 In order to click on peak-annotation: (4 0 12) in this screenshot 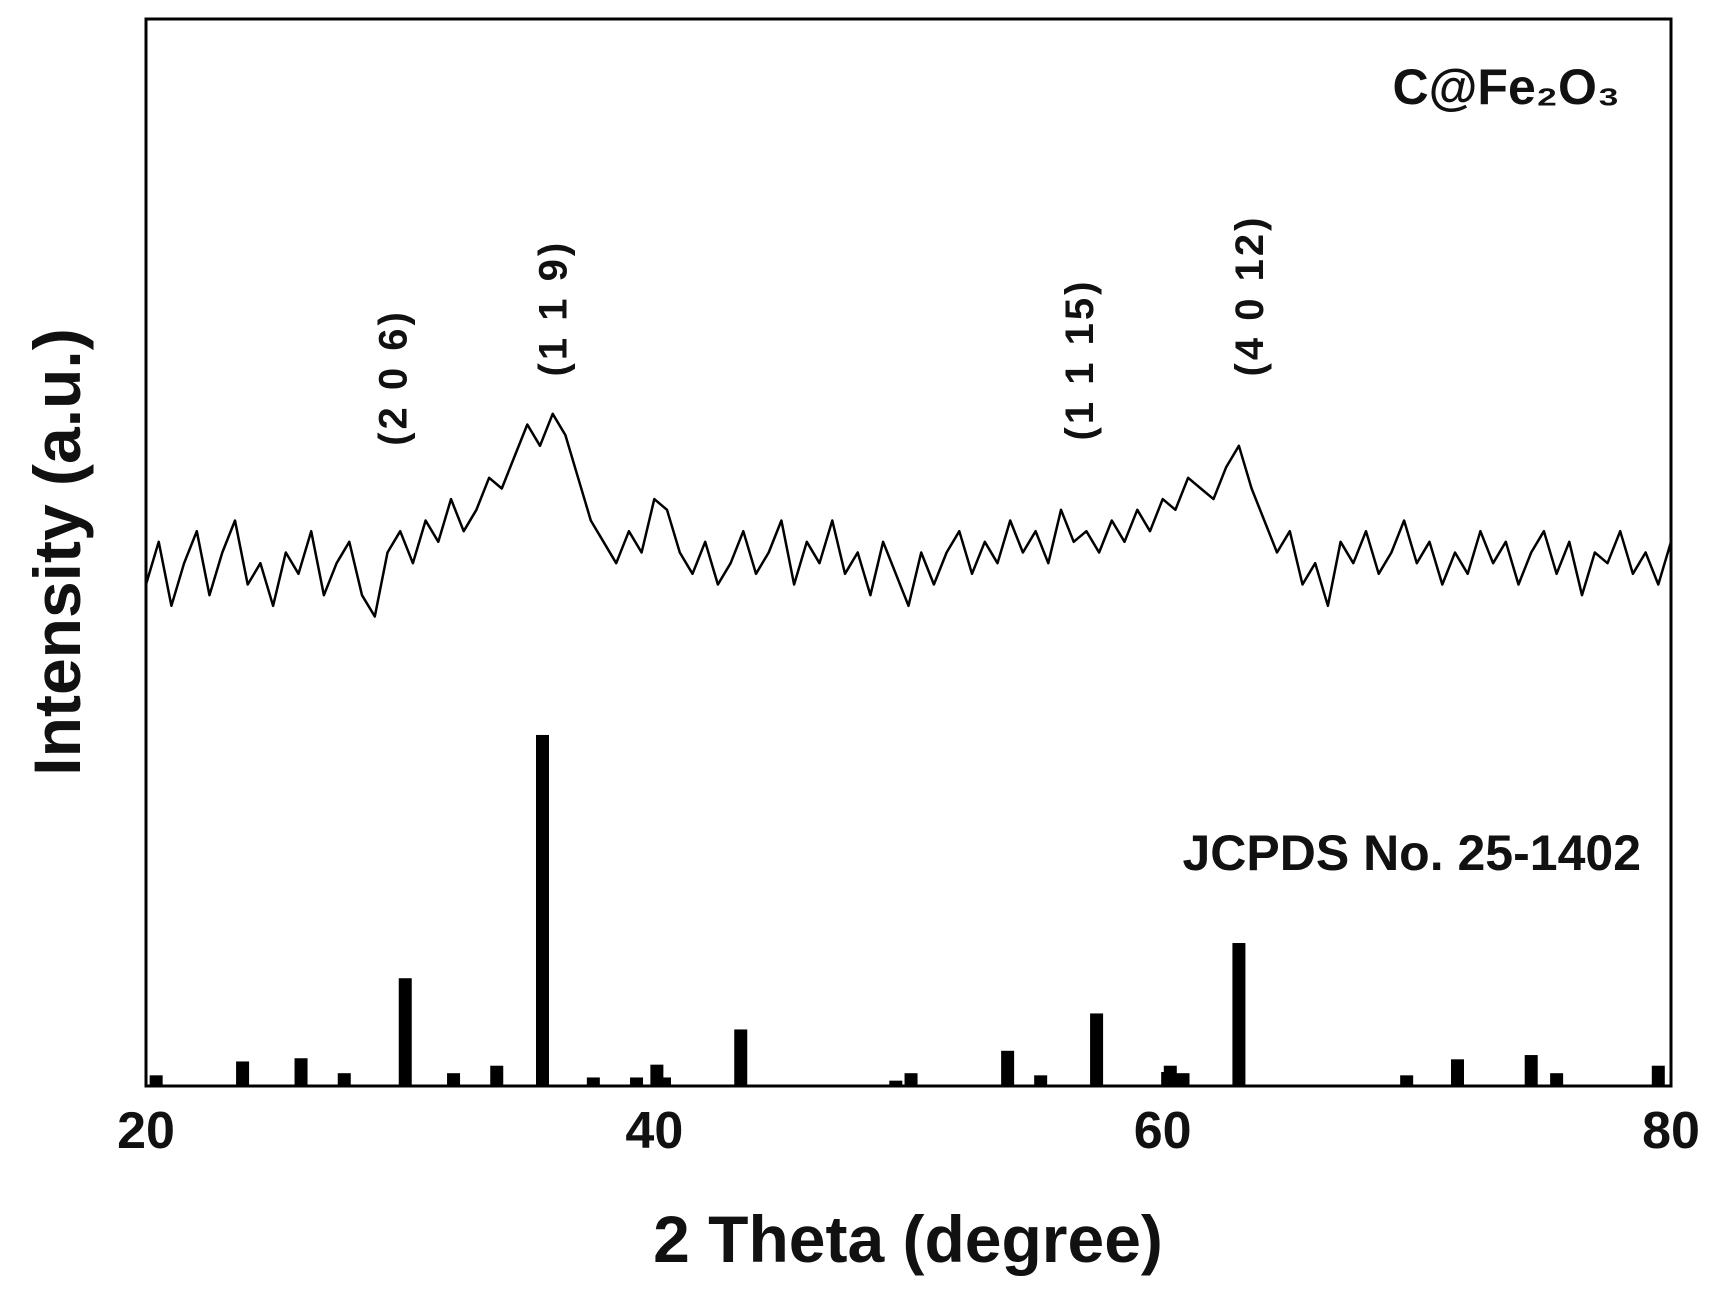, I will do `click(1250, 296)`.